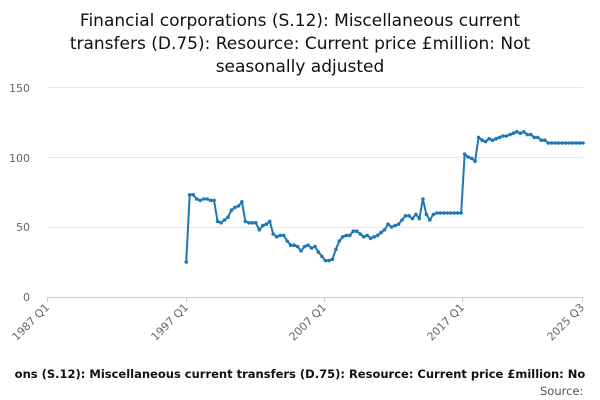  What do you see at coordinates (31, 322) in the screenshot?
I see `x-tick-label: 1987 Q1` at bounding box center [31, 322].